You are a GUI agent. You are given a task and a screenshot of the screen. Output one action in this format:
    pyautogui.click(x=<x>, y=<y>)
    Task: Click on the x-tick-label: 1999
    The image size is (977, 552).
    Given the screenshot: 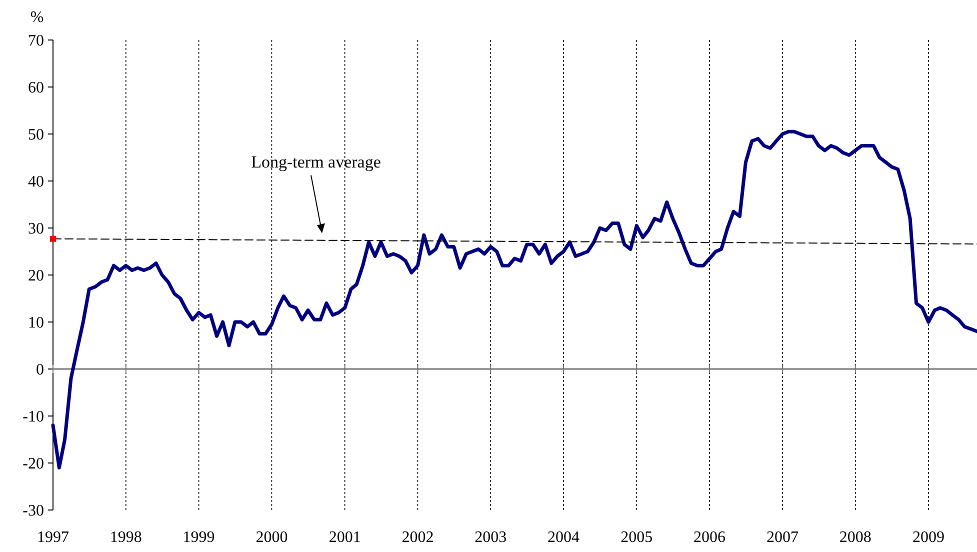 What is the action you would take?
    pyautogui.click(x=198, y=537)
    